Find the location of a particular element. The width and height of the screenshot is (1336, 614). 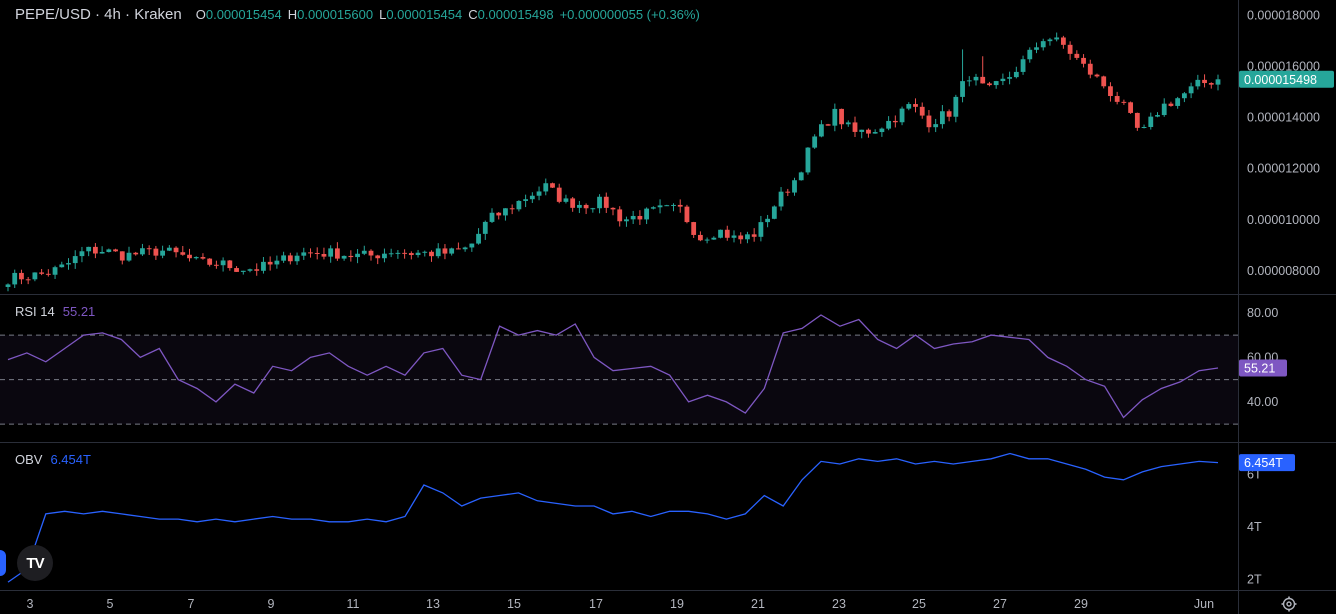

obv-legend: OBV 6.454T is located at coordinates (53, 459).